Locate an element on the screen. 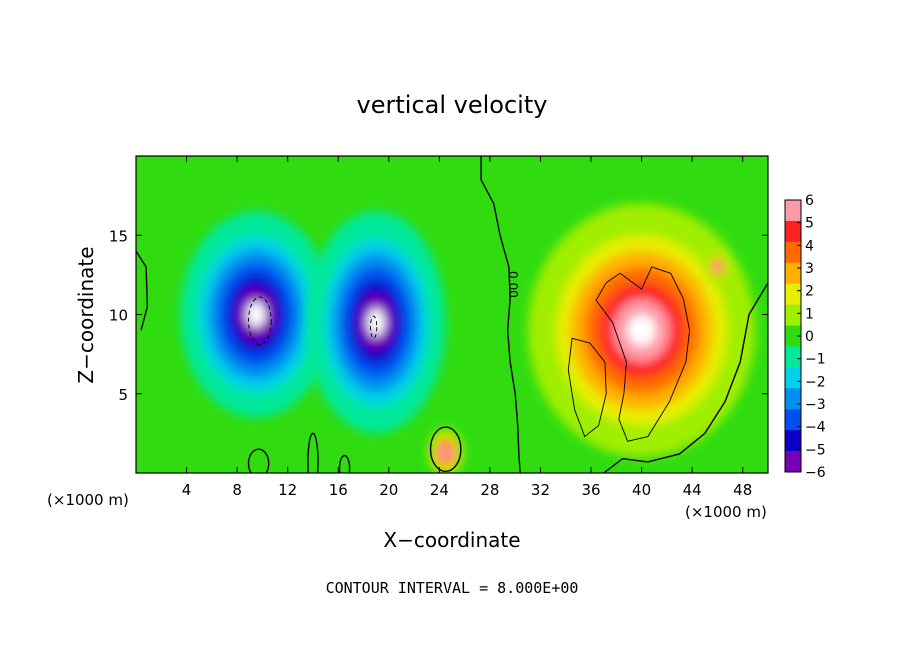 The width and height of the screenshot is (904, 654). colorbar-label: 3 is located at coordinates (809, 269).